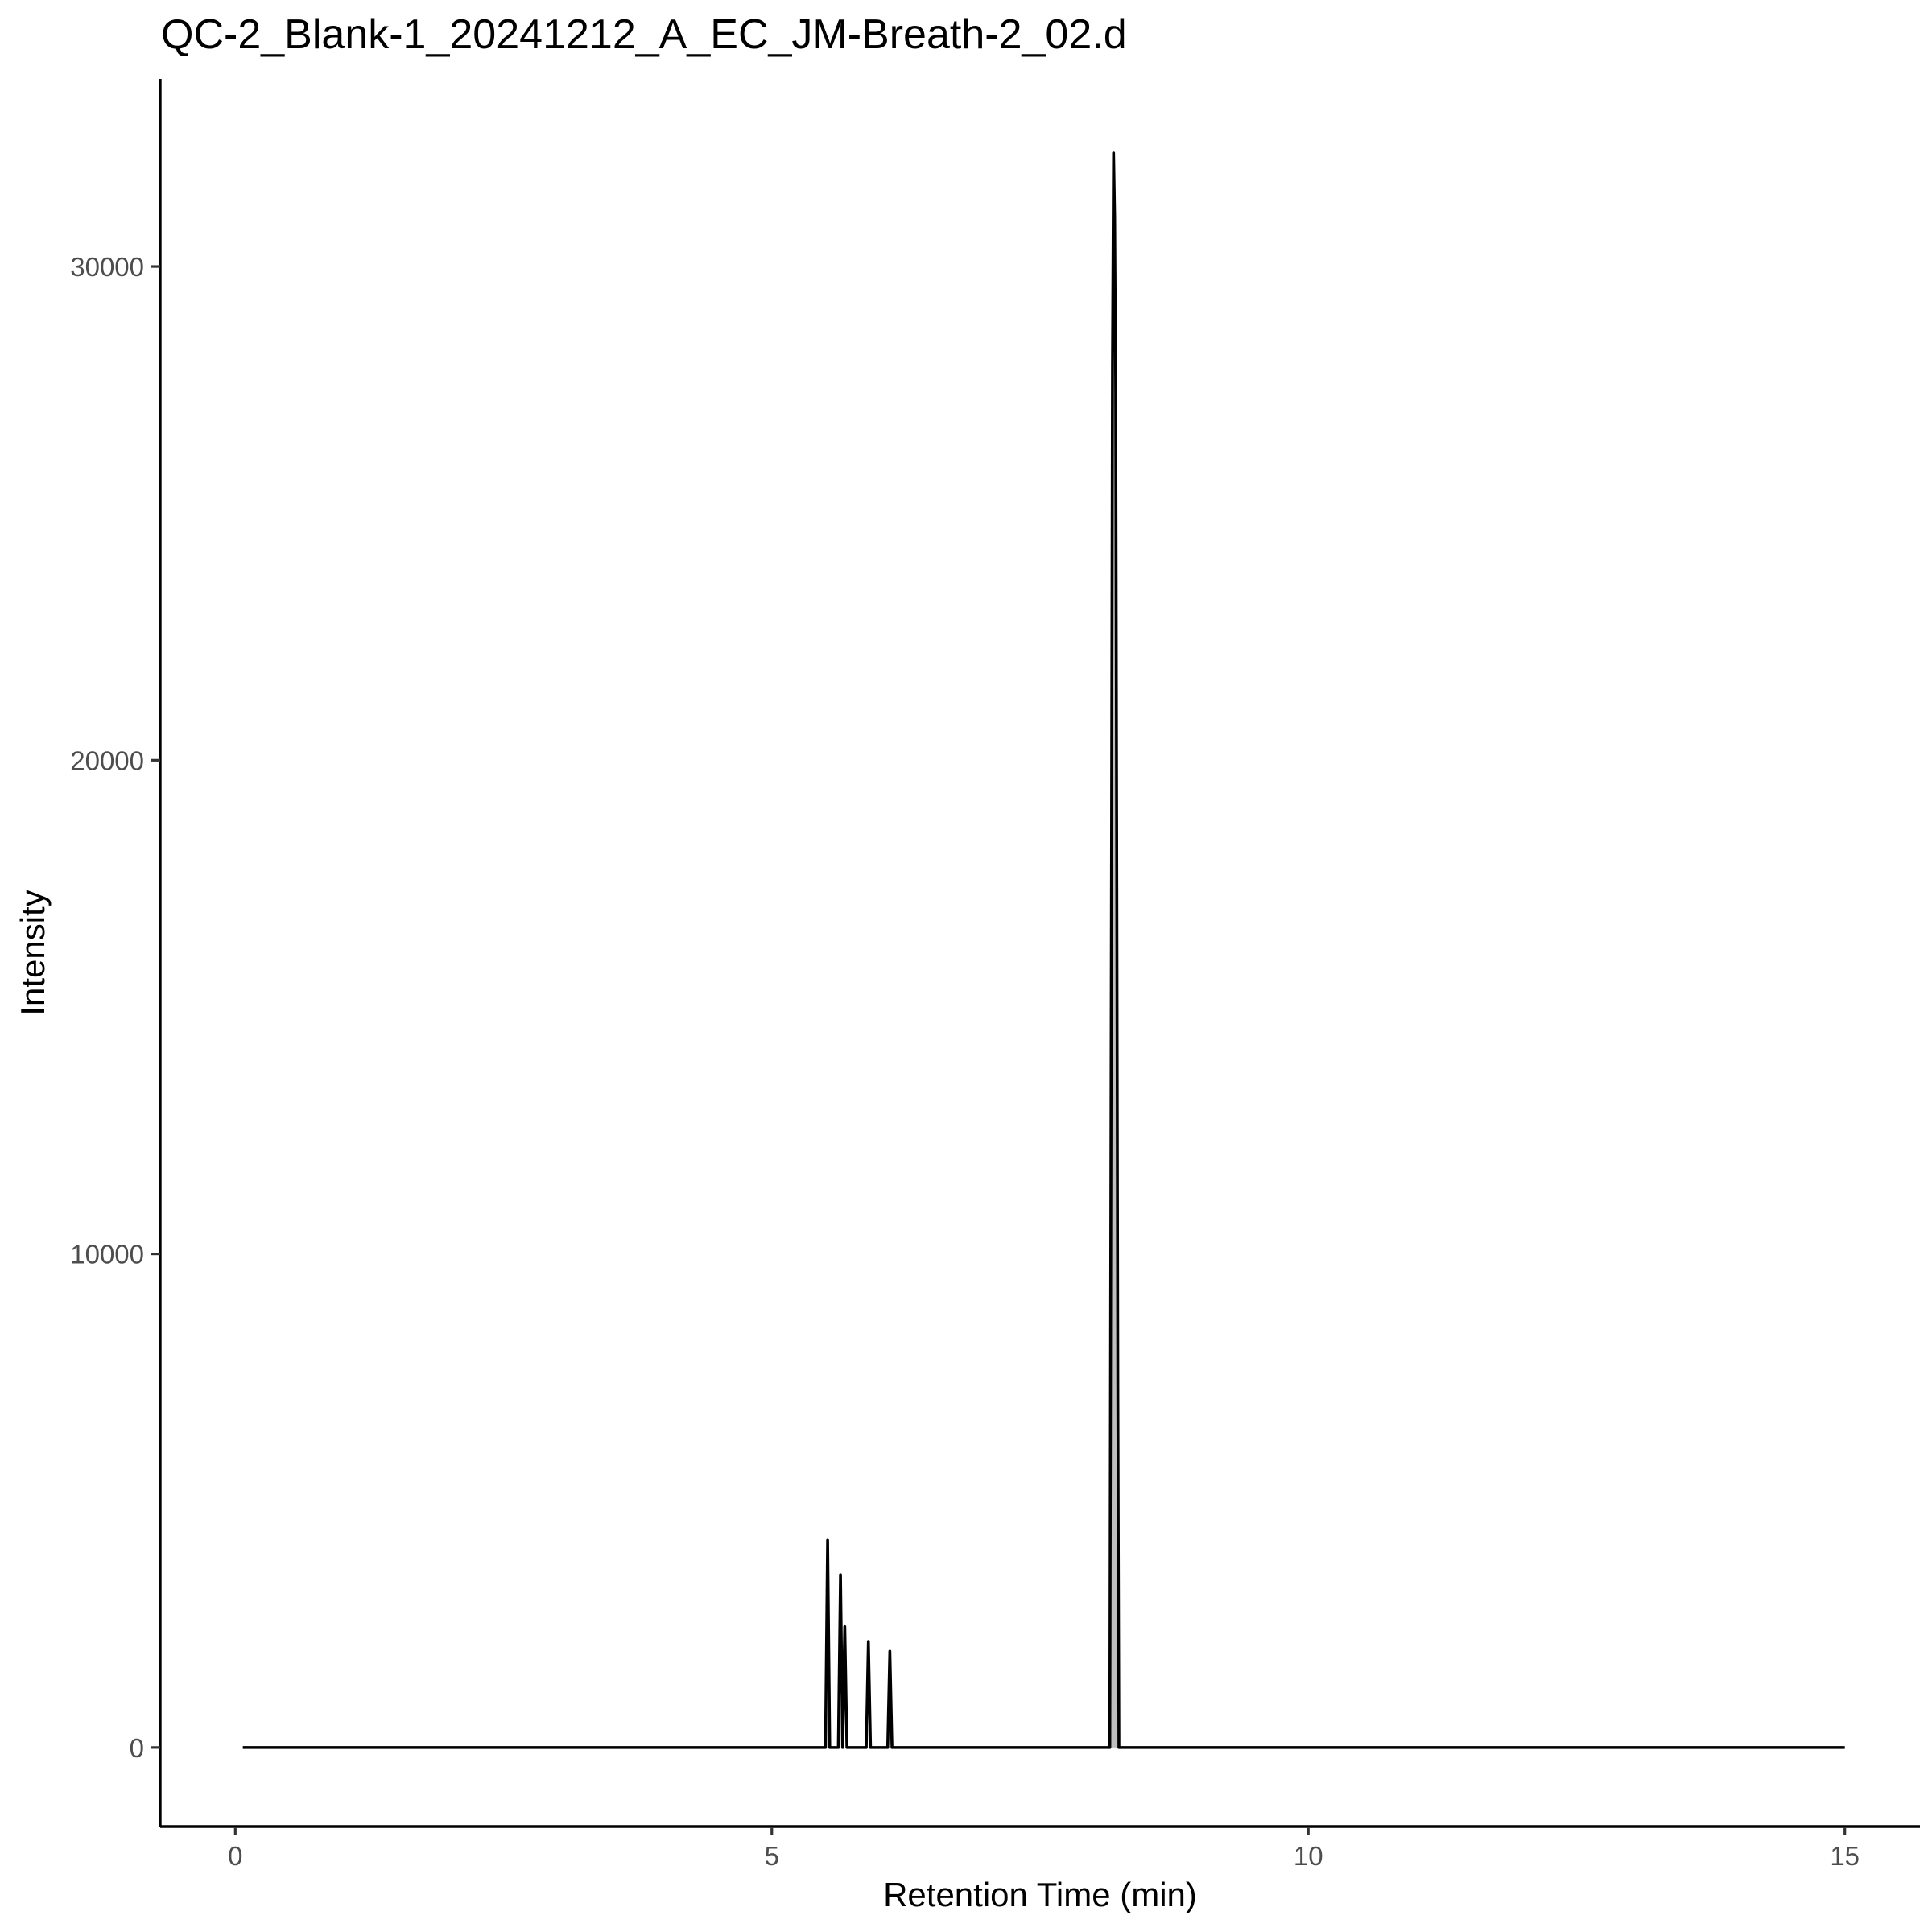  I want to click on x-axis-ticks: 0 5 10 15, so click(1044, 1849).